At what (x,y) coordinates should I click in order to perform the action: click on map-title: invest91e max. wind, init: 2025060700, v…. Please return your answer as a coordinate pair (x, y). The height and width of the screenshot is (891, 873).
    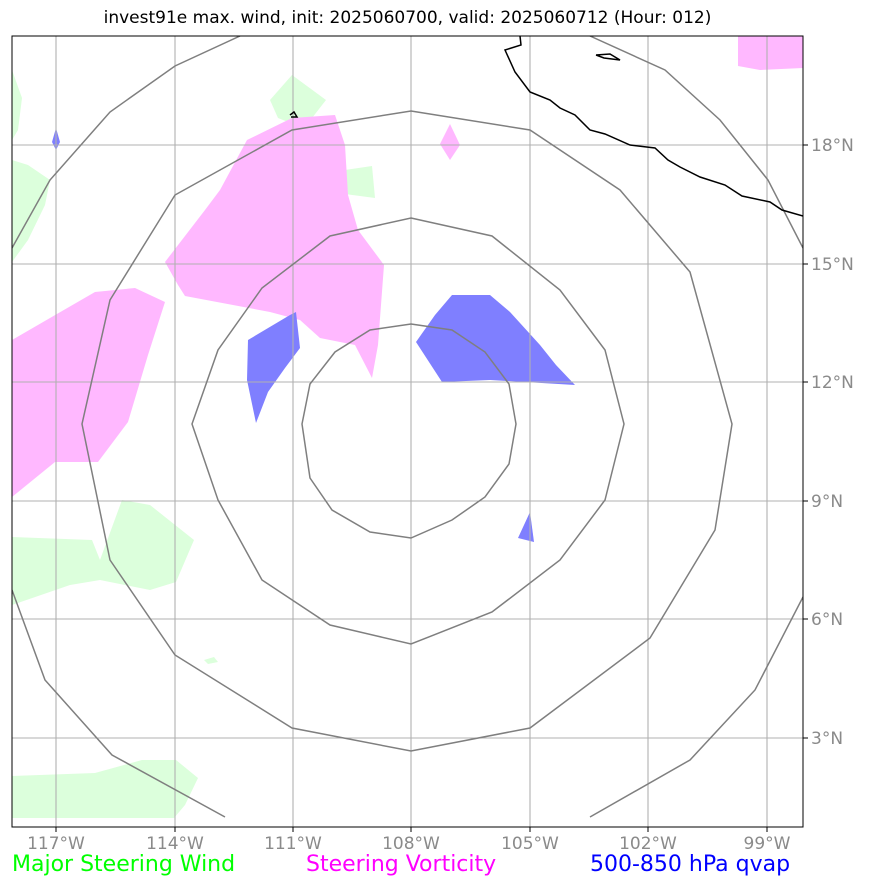
    Looking at the image, I should click on (407, 18).